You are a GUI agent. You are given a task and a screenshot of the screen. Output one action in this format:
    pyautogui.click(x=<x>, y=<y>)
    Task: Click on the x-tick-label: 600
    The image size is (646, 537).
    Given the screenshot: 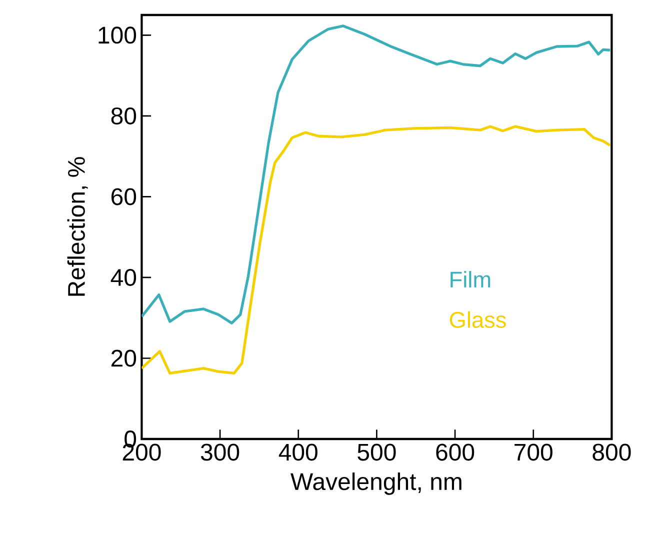 What is the action you would take?
    pyautogui.click(x=455, y=452)
    